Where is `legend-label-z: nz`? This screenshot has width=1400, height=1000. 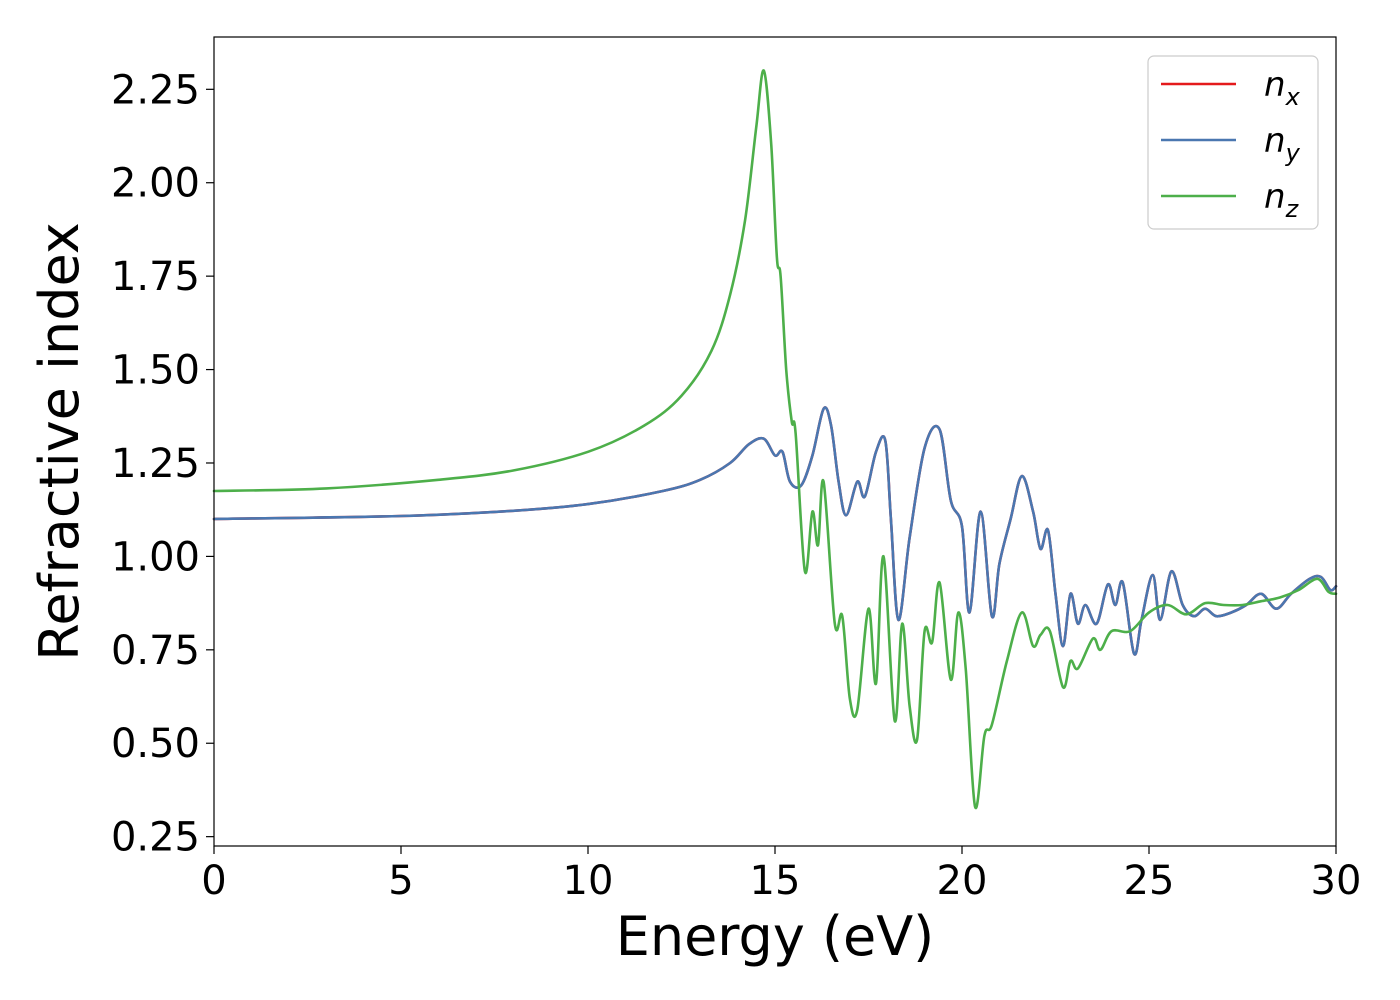 legend-label-z: nz is located at coordinates (1282, 200).